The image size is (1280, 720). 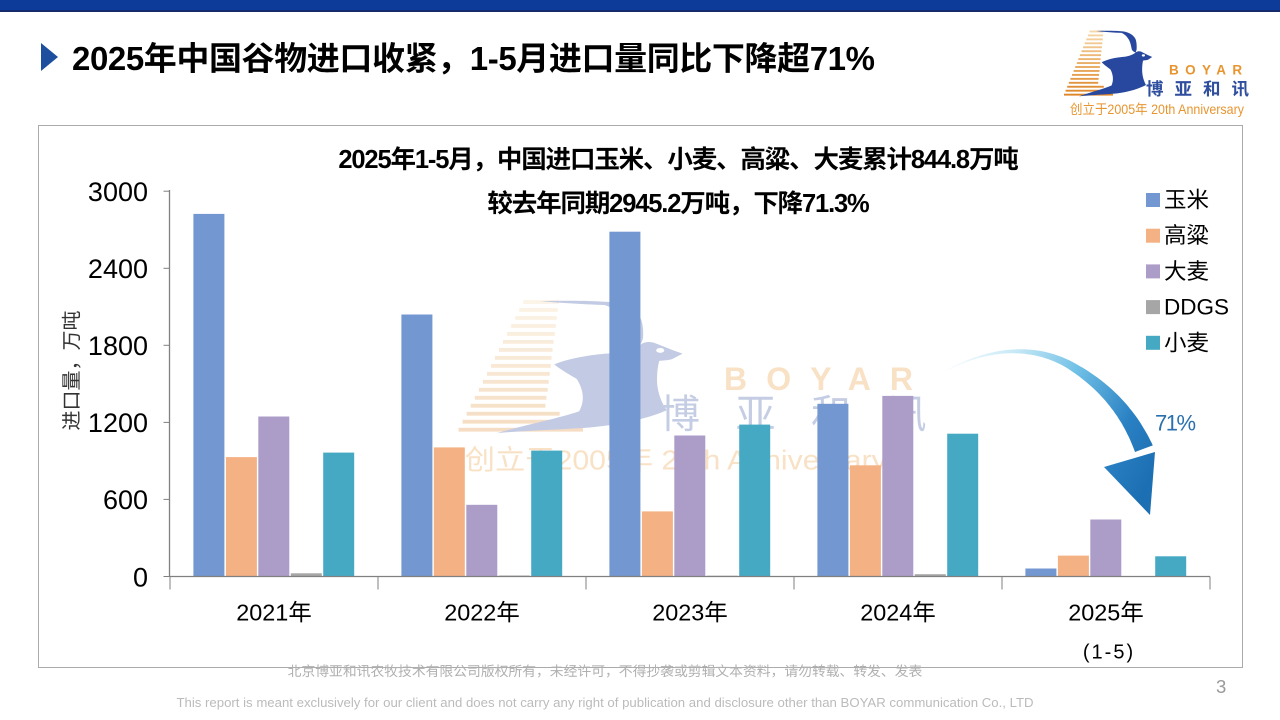 What do you see at coordinates (118, 192) in the screenshot?
I see `svg-text: 3000` at bounding box center [118, 192].